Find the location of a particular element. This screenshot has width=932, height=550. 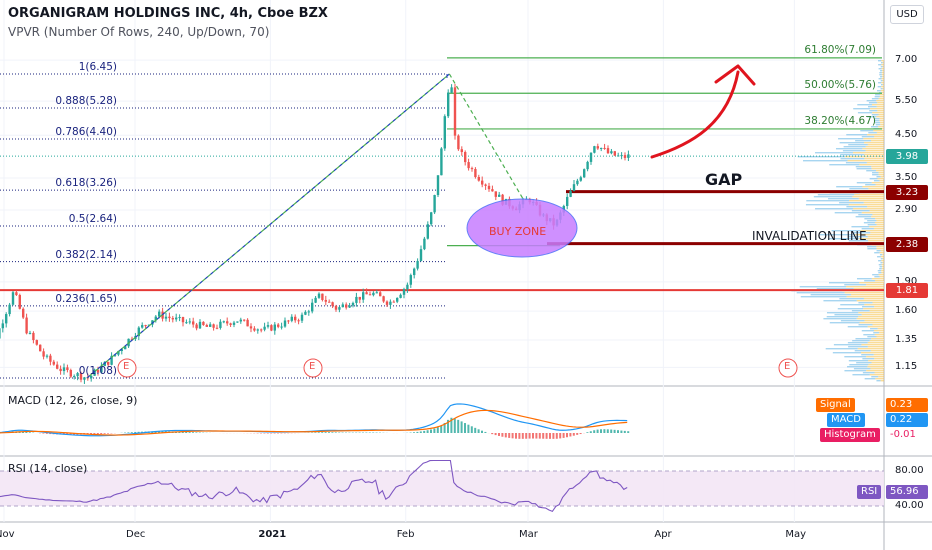

fib-retracement-label: 0.5(2.64) is located at coordinates (92, 218).